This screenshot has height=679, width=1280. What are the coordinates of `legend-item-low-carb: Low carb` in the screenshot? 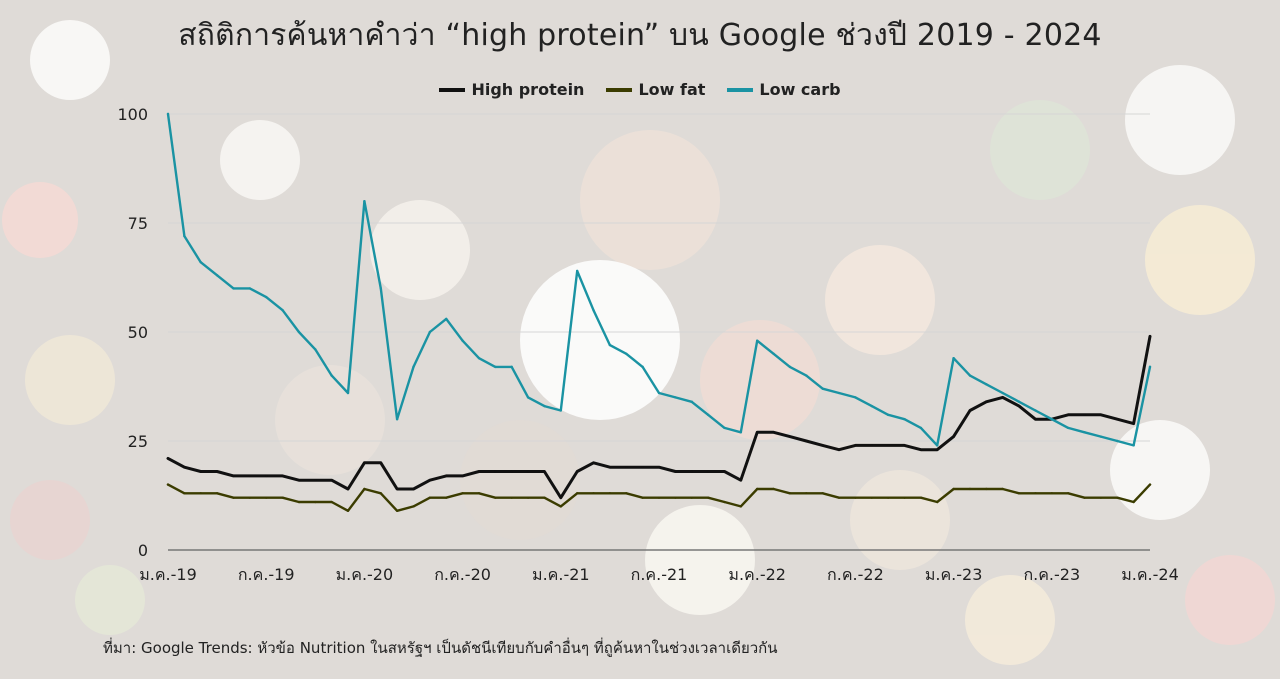 It's located at (784, 89).